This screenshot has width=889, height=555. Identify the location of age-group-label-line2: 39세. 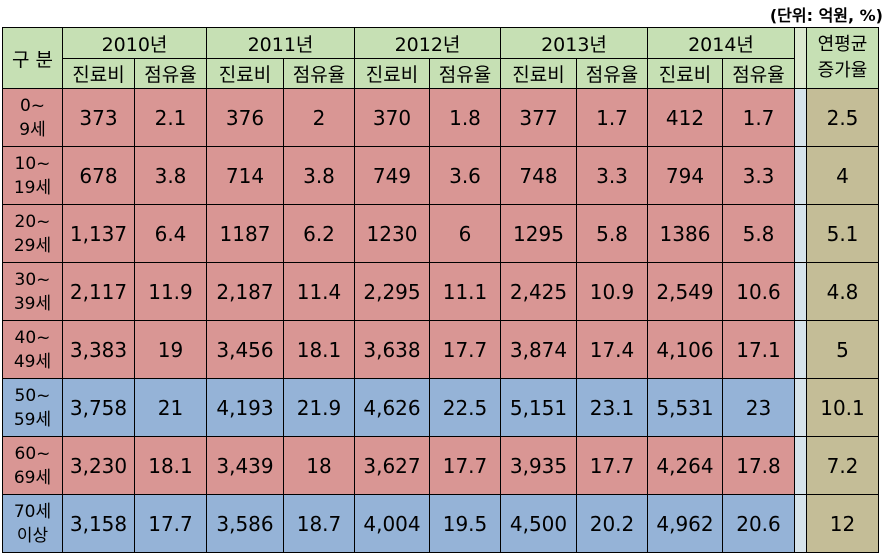
(32, 303).